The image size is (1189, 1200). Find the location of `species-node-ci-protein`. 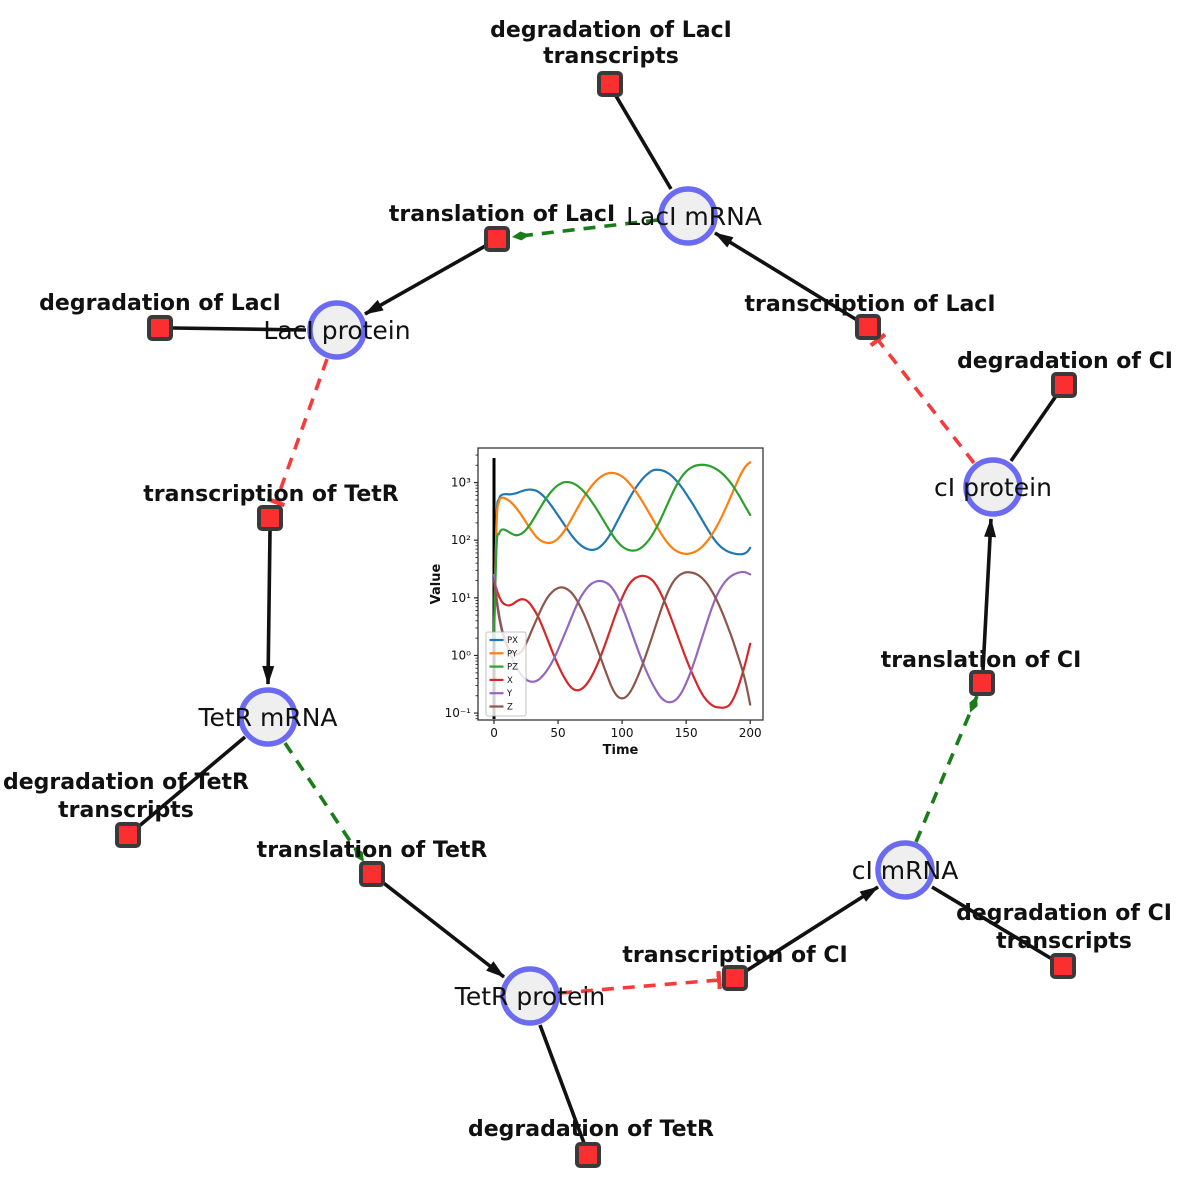

species-node-ci-protein is located at coordinates (993, 487).